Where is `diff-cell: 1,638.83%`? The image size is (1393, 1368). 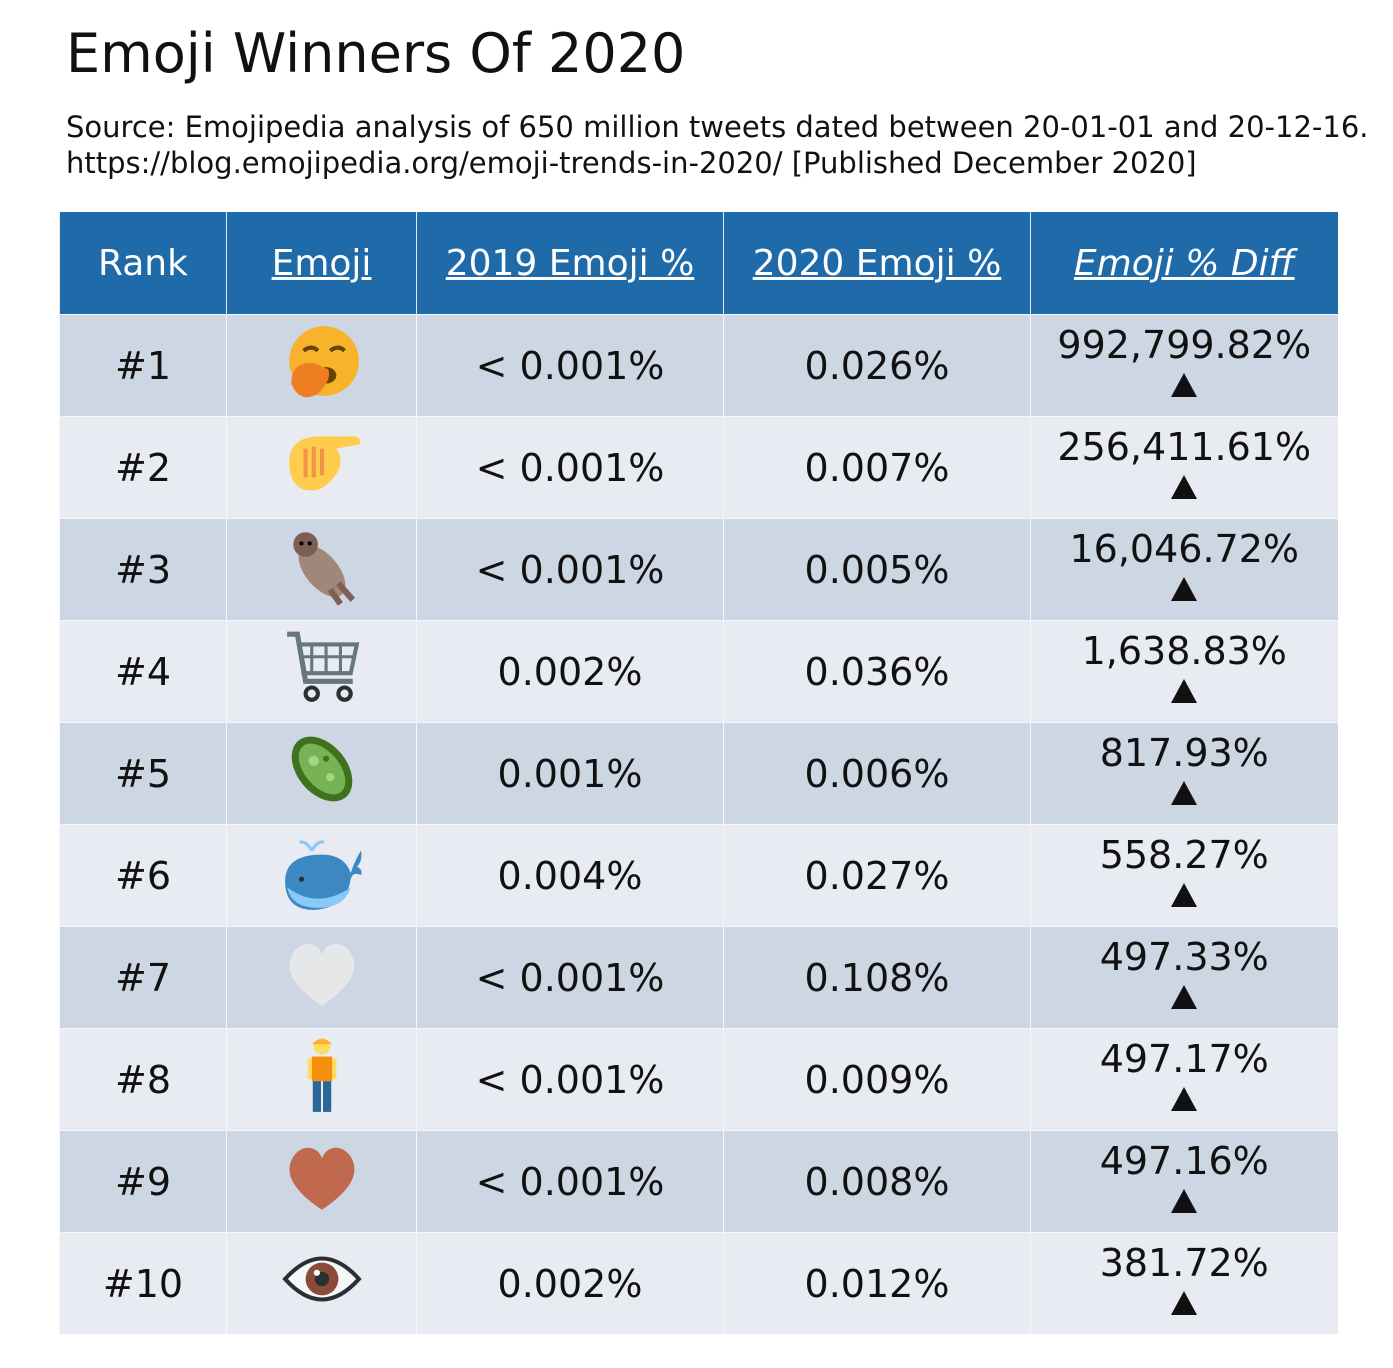 diff-cell: 1,638.83% is located at coordinates (1184, 671).